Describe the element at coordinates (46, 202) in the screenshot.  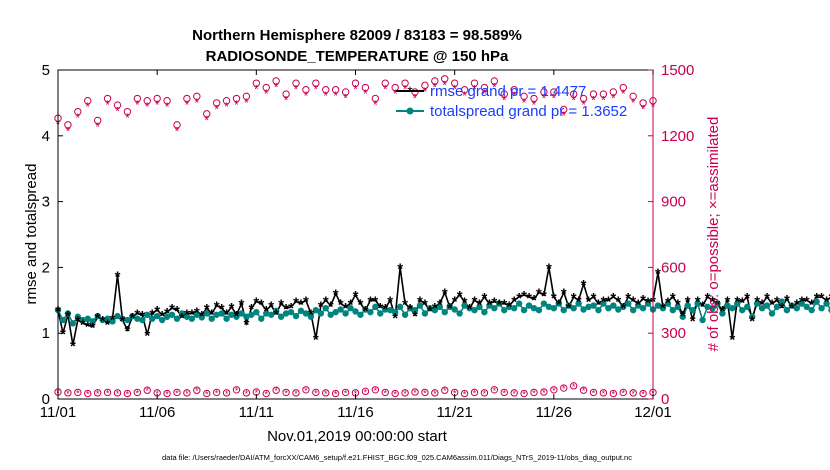
I see `y-tick-label: 3` at that location.